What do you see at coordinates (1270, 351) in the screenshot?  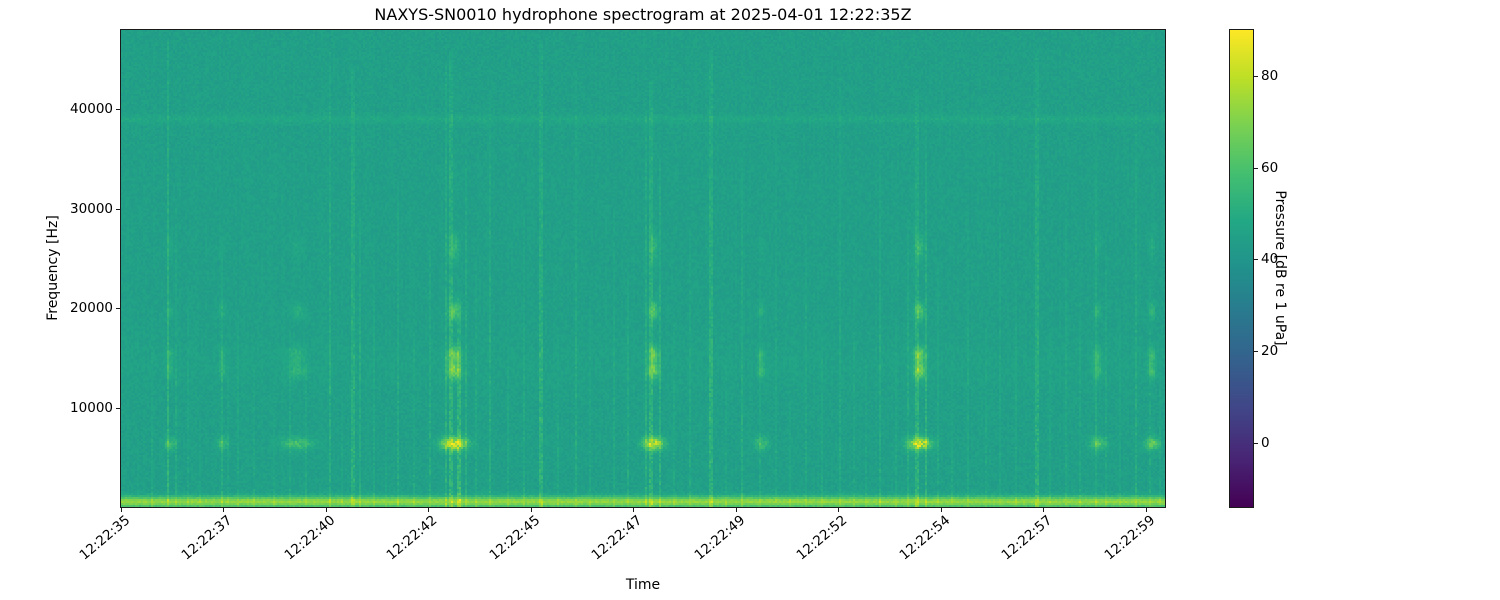 I see `colorbar-tick-label: 20` at bounding box center [1270, 351].